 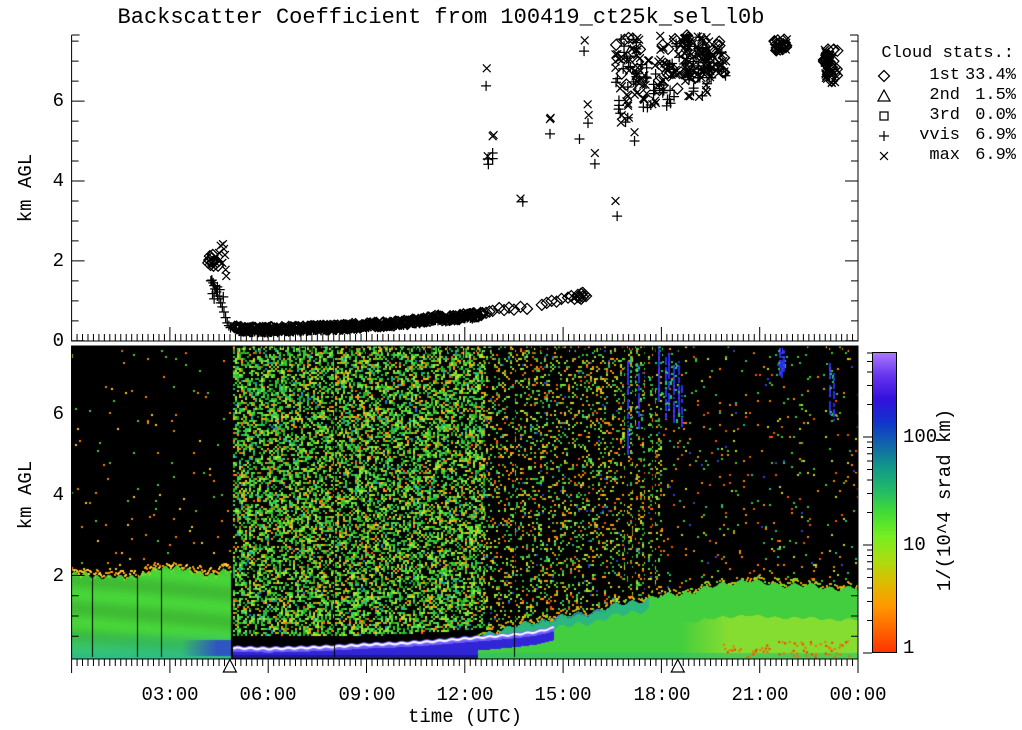 What do you see at coordinates (884, 502) in the screenshot?
I see `colorbar` at bounding box center [884, 502].